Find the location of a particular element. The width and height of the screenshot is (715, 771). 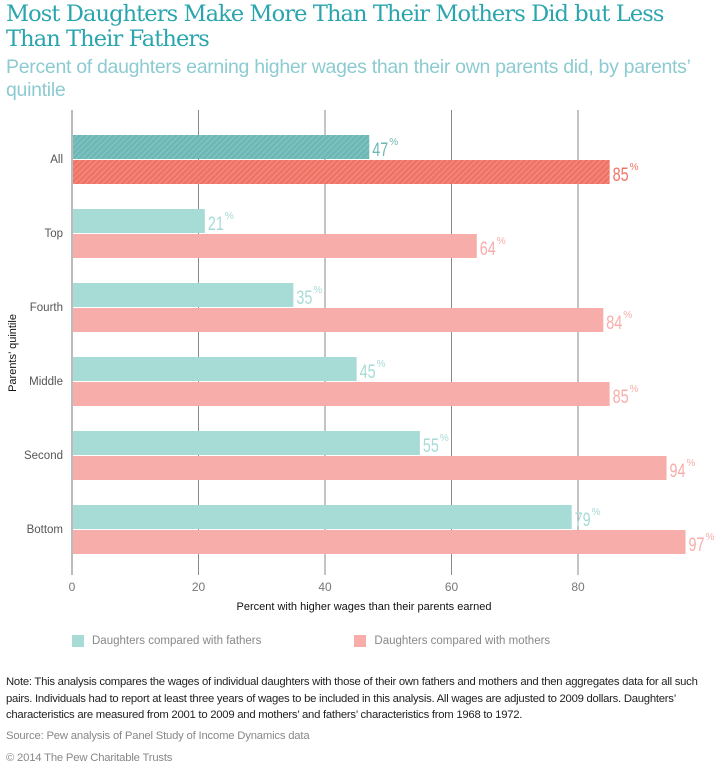

value-label: 84 is located at coordinates (614, 323).